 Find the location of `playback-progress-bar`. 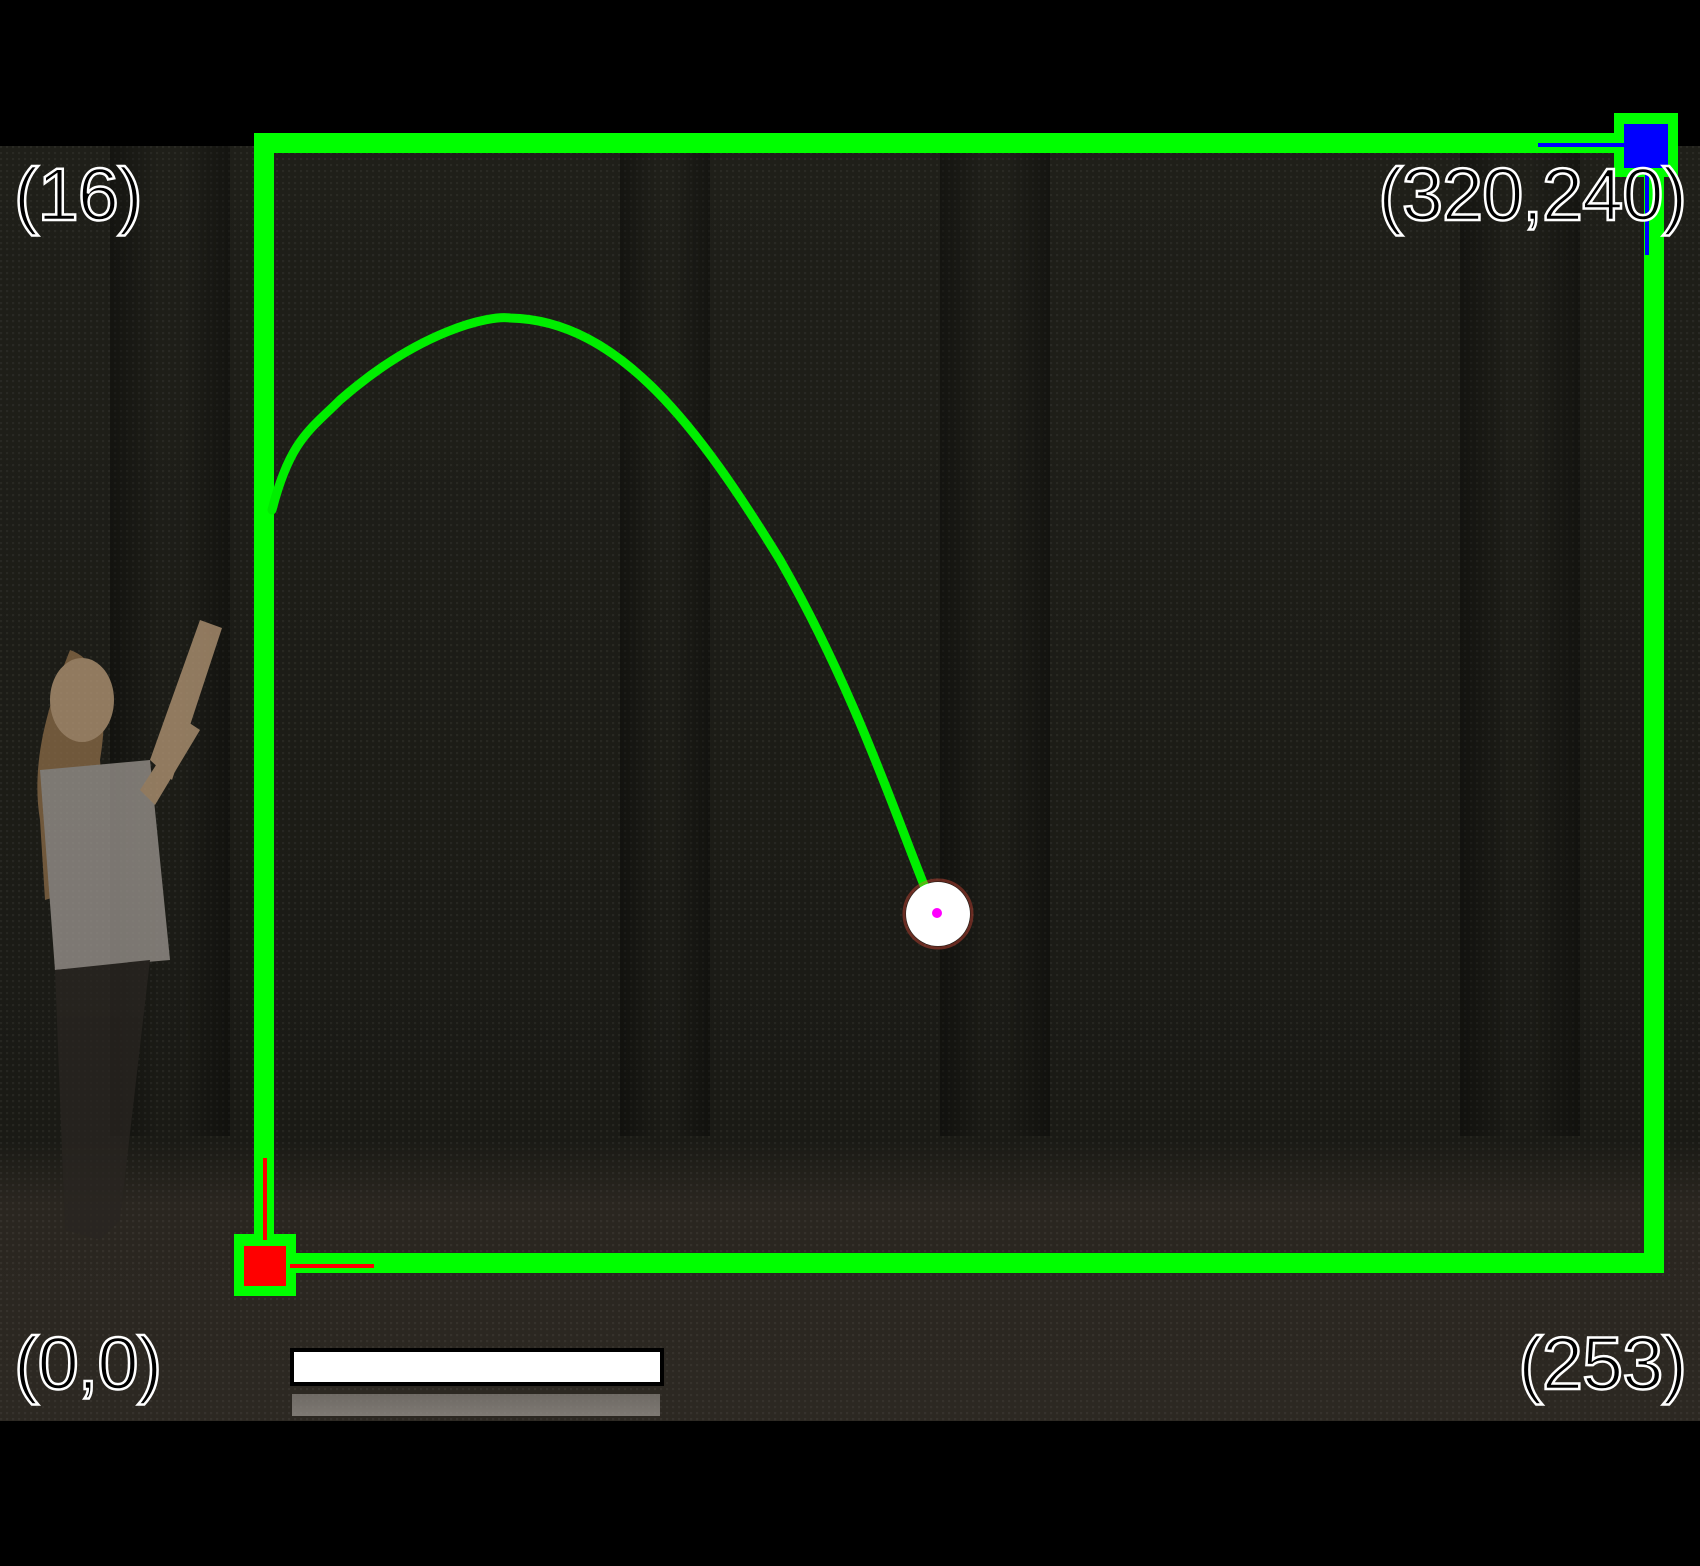

playback-progress-bar is located at coordinates (477, 1367).